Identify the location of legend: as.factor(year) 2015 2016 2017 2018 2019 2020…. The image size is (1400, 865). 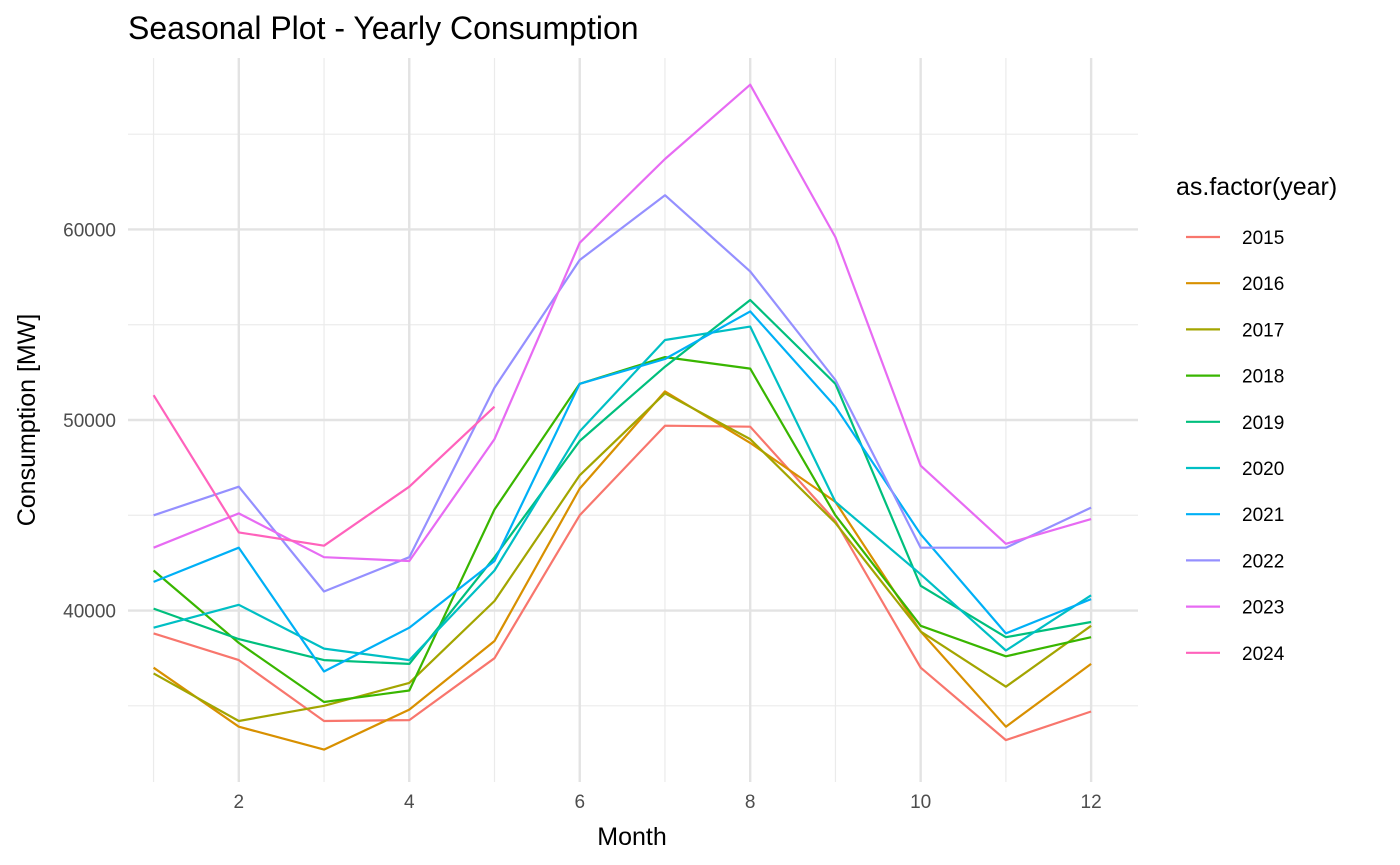
(1256, 419).